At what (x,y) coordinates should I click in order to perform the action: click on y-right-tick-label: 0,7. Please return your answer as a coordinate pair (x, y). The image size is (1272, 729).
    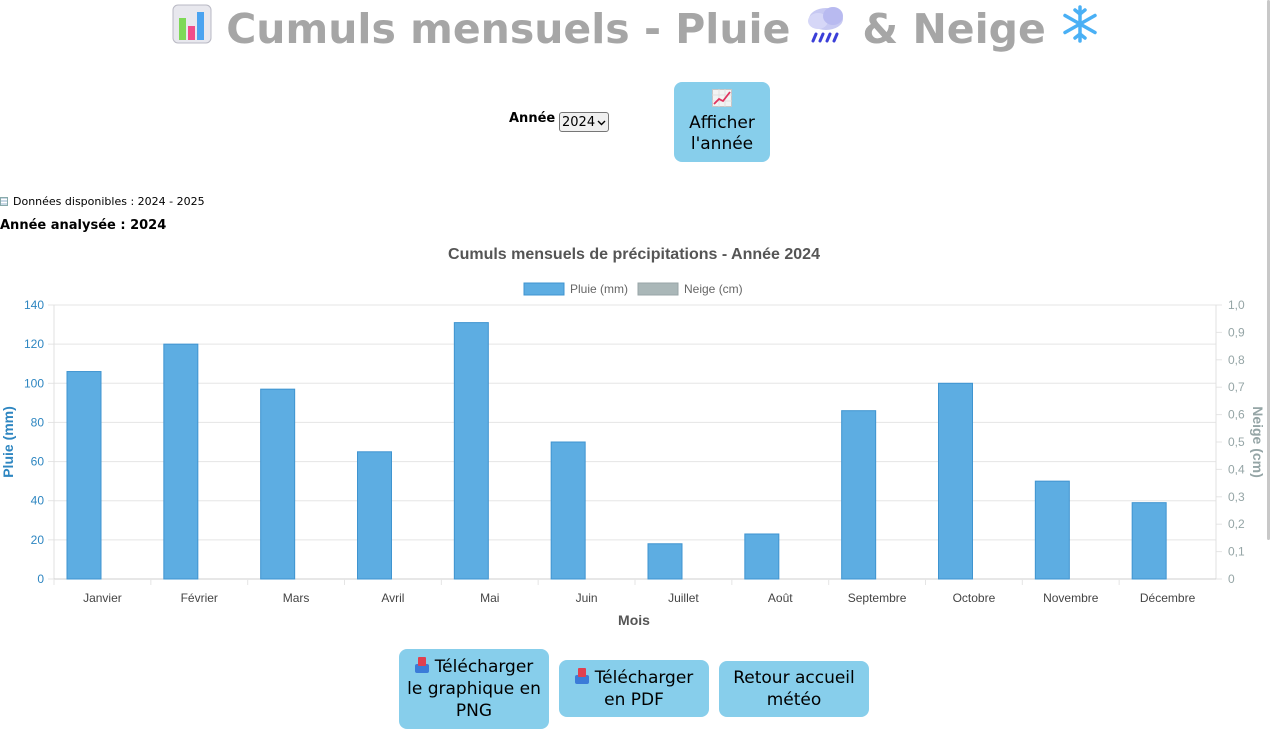
    Looking at the image, I should click on (1236, 387).